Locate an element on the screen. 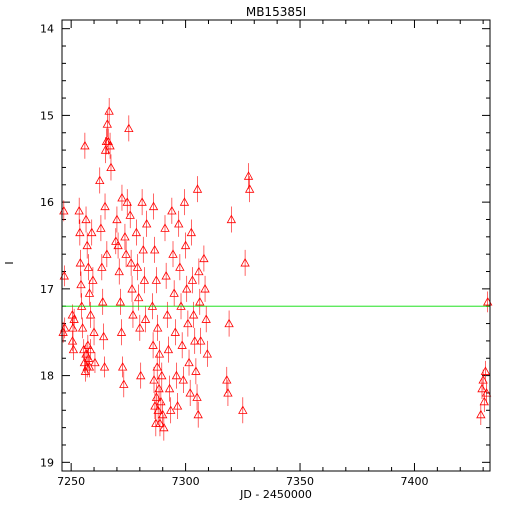  x-tick-label: 7400 is located at coordinates (414, 481).